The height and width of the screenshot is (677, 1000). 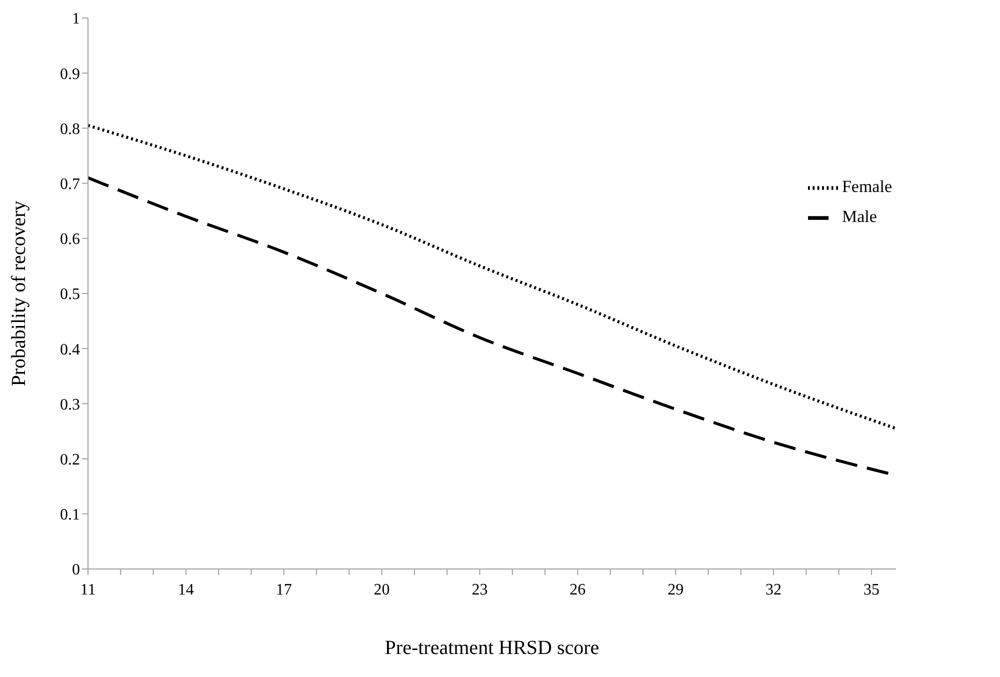 What do you see at coordinates (88, 589) in the screenshot?
I see `x-tick-label: 11` at bounding box center [88, 589].